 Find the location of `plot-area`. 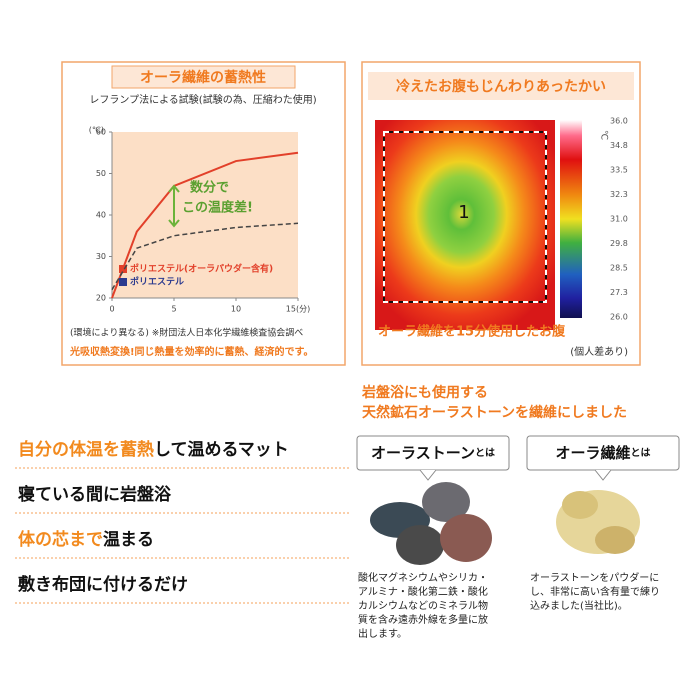

plot-area is located at coordinates (205, 215).